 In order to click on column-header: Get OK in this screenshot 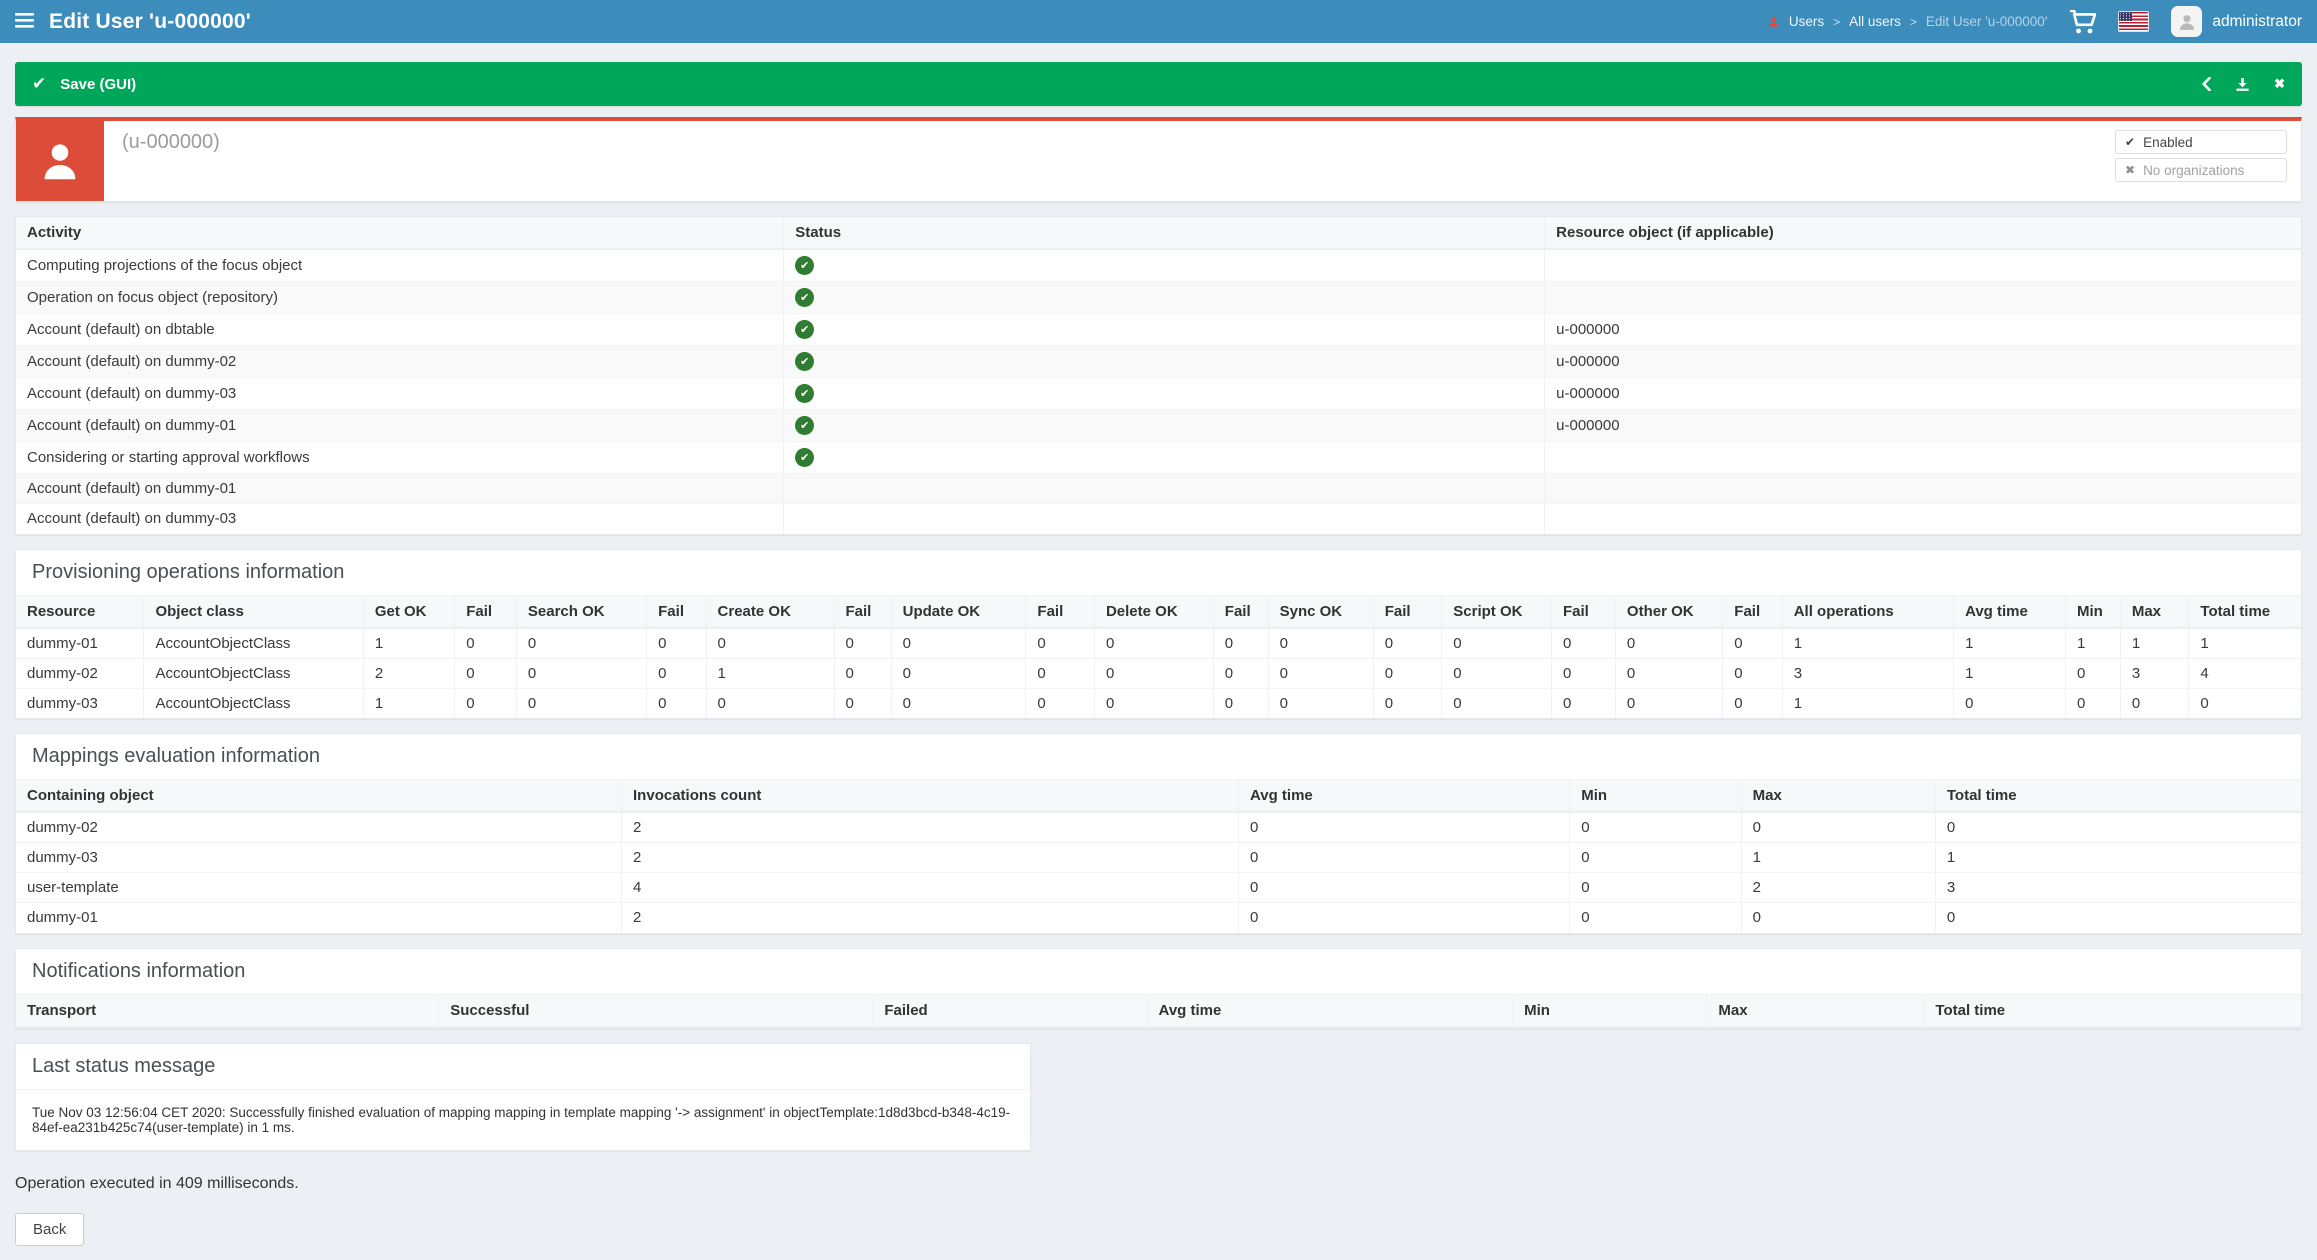, I will do `click(408, 612)`.